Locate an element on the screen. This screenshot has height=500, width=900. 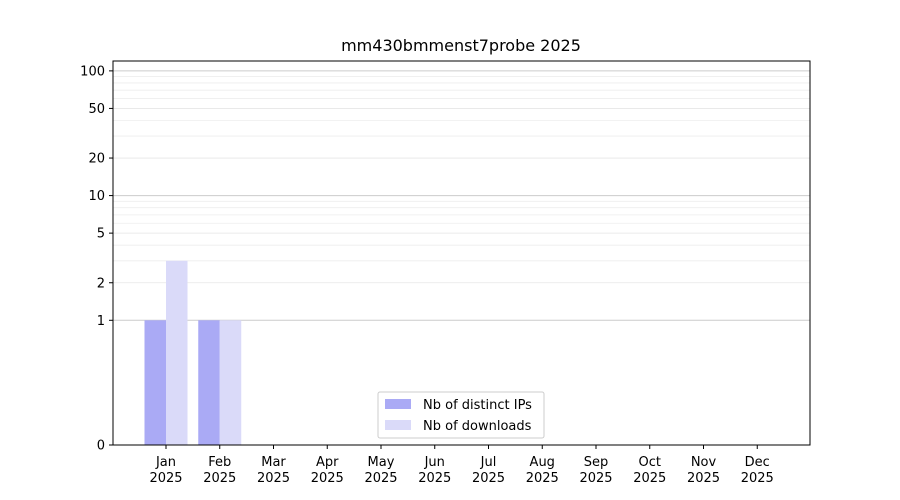
y-tick-label: 100 is located at coordinates (92, 71).